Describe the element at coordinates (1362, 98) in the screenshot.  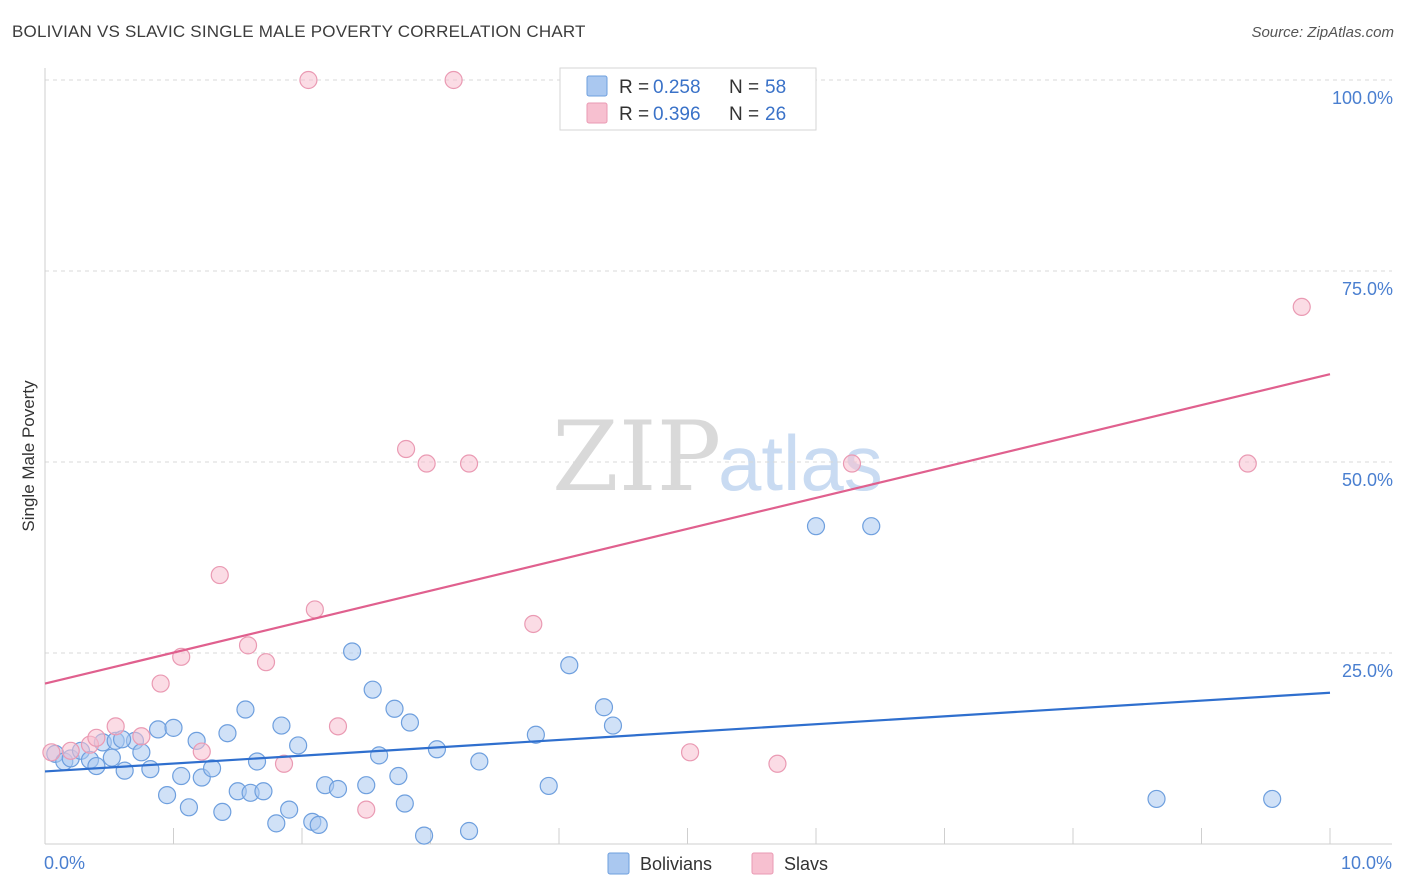
I see `y-tick-label: 100.0%` at that location.